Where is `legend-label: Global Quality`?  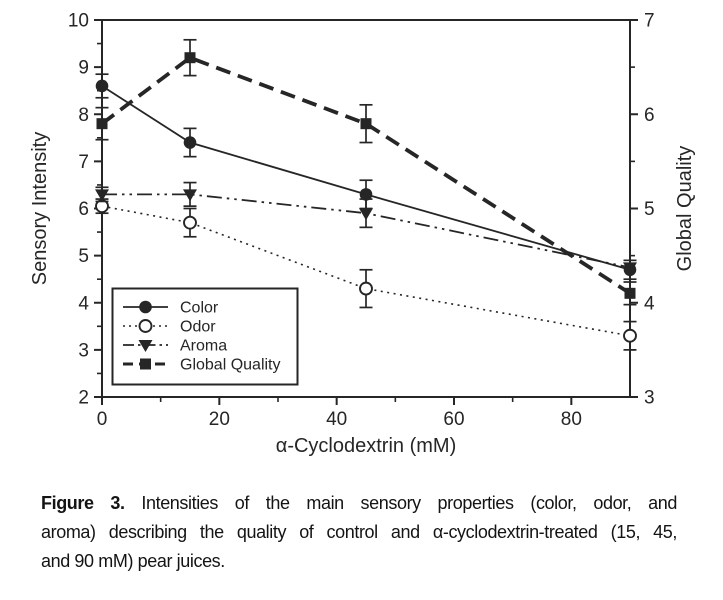
legend-label: Global Quality is located at coordinates (230, 365).